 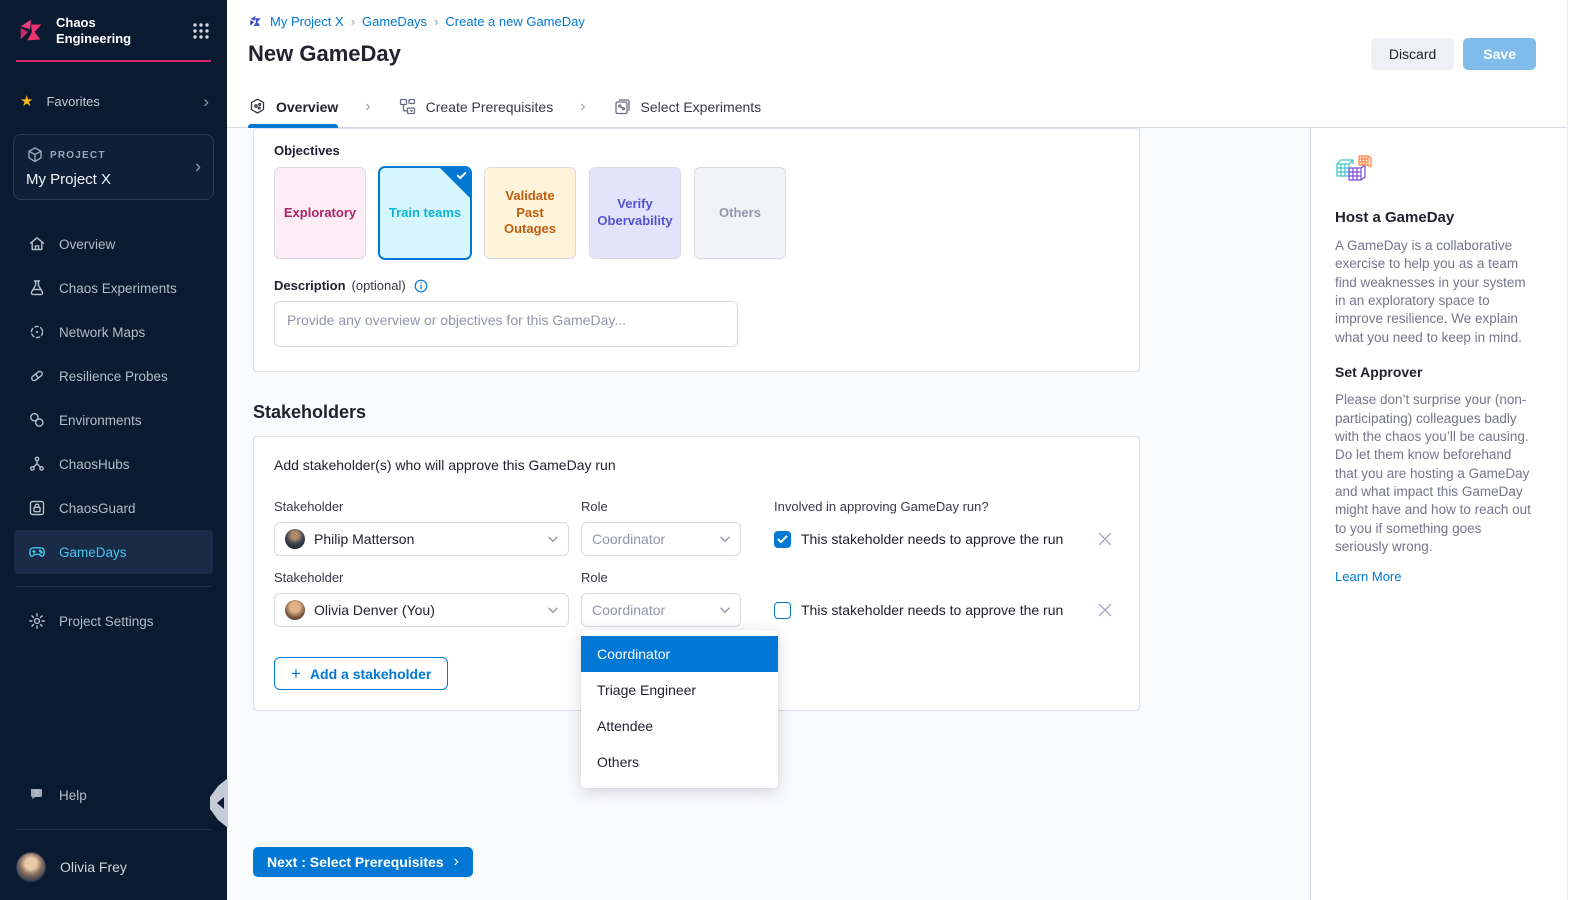 What do you see at coordinates (1395, 217) in the screenshot?
I see `help-panel-title: Host a GameDay` at bounding box center [1395, 217].